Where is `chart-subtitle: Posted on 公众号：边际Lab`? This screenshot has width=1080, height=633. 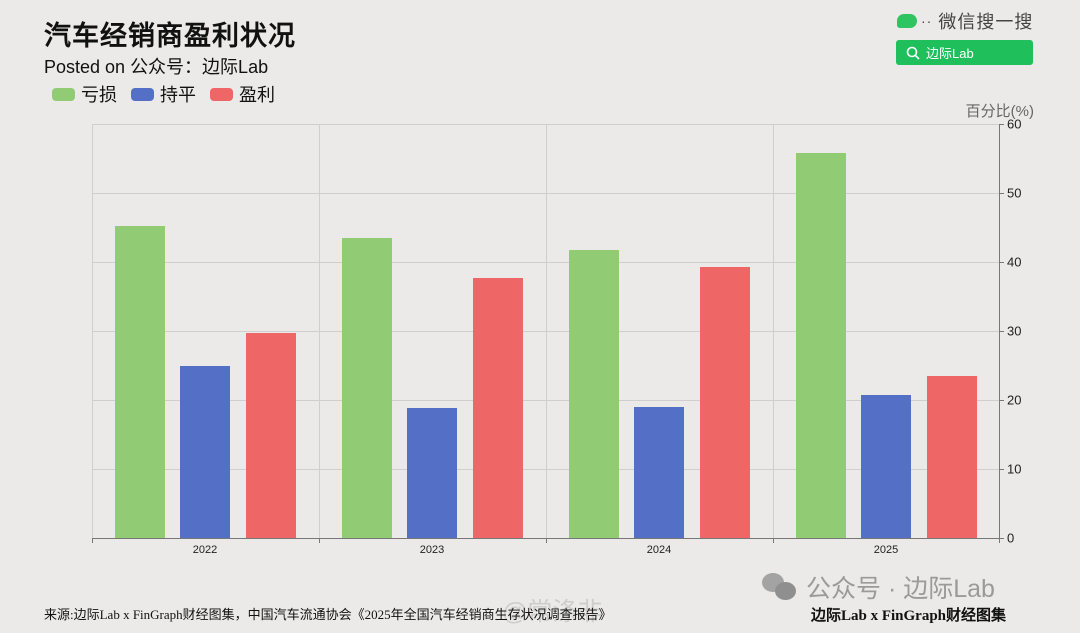
chart-subtitle: Posted on 公众号：边际Lab is located at coordinates (156, 67).